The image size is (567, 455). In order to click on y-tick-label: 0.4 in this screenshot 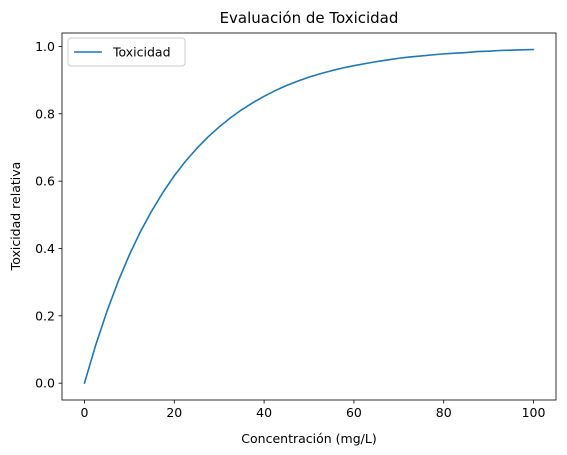, I will do `click(45, 248)`.